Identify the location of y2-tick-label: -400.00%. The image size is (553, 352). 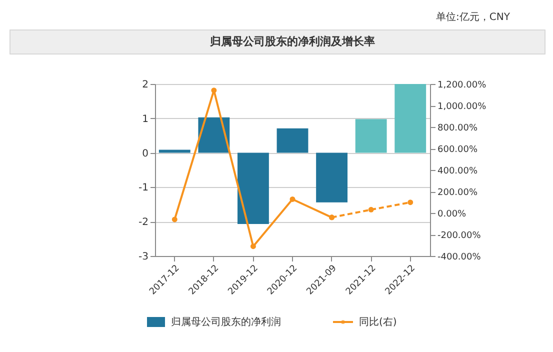
(460, 257).